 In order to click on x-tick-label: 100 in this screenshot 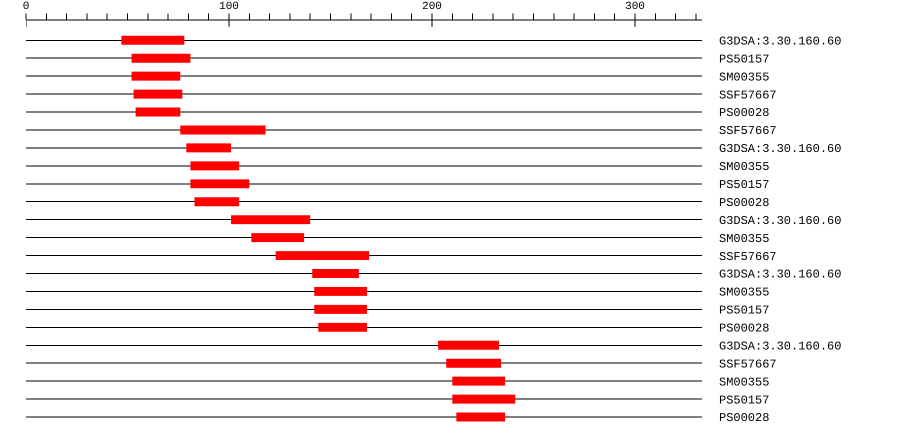, I will do `click(229, 7)`.